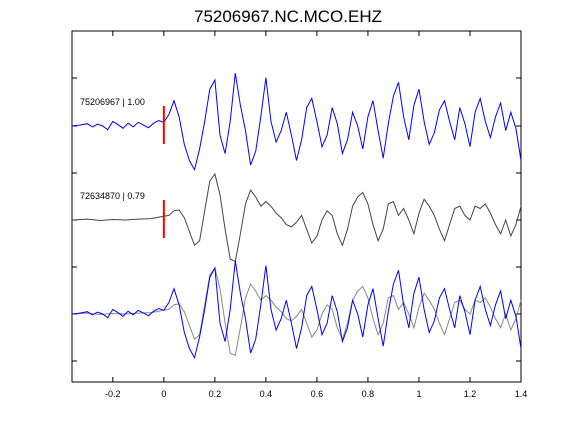 The width and height of the screenshot is (576, 432). I want to click on x-tick-label: 0, so click(163, 394).